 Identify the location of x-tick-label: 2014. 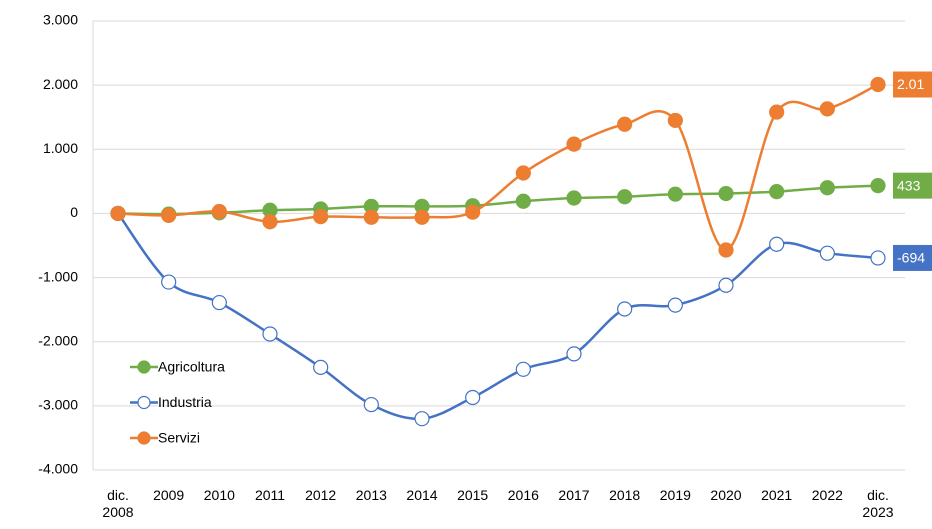
(422, 495).